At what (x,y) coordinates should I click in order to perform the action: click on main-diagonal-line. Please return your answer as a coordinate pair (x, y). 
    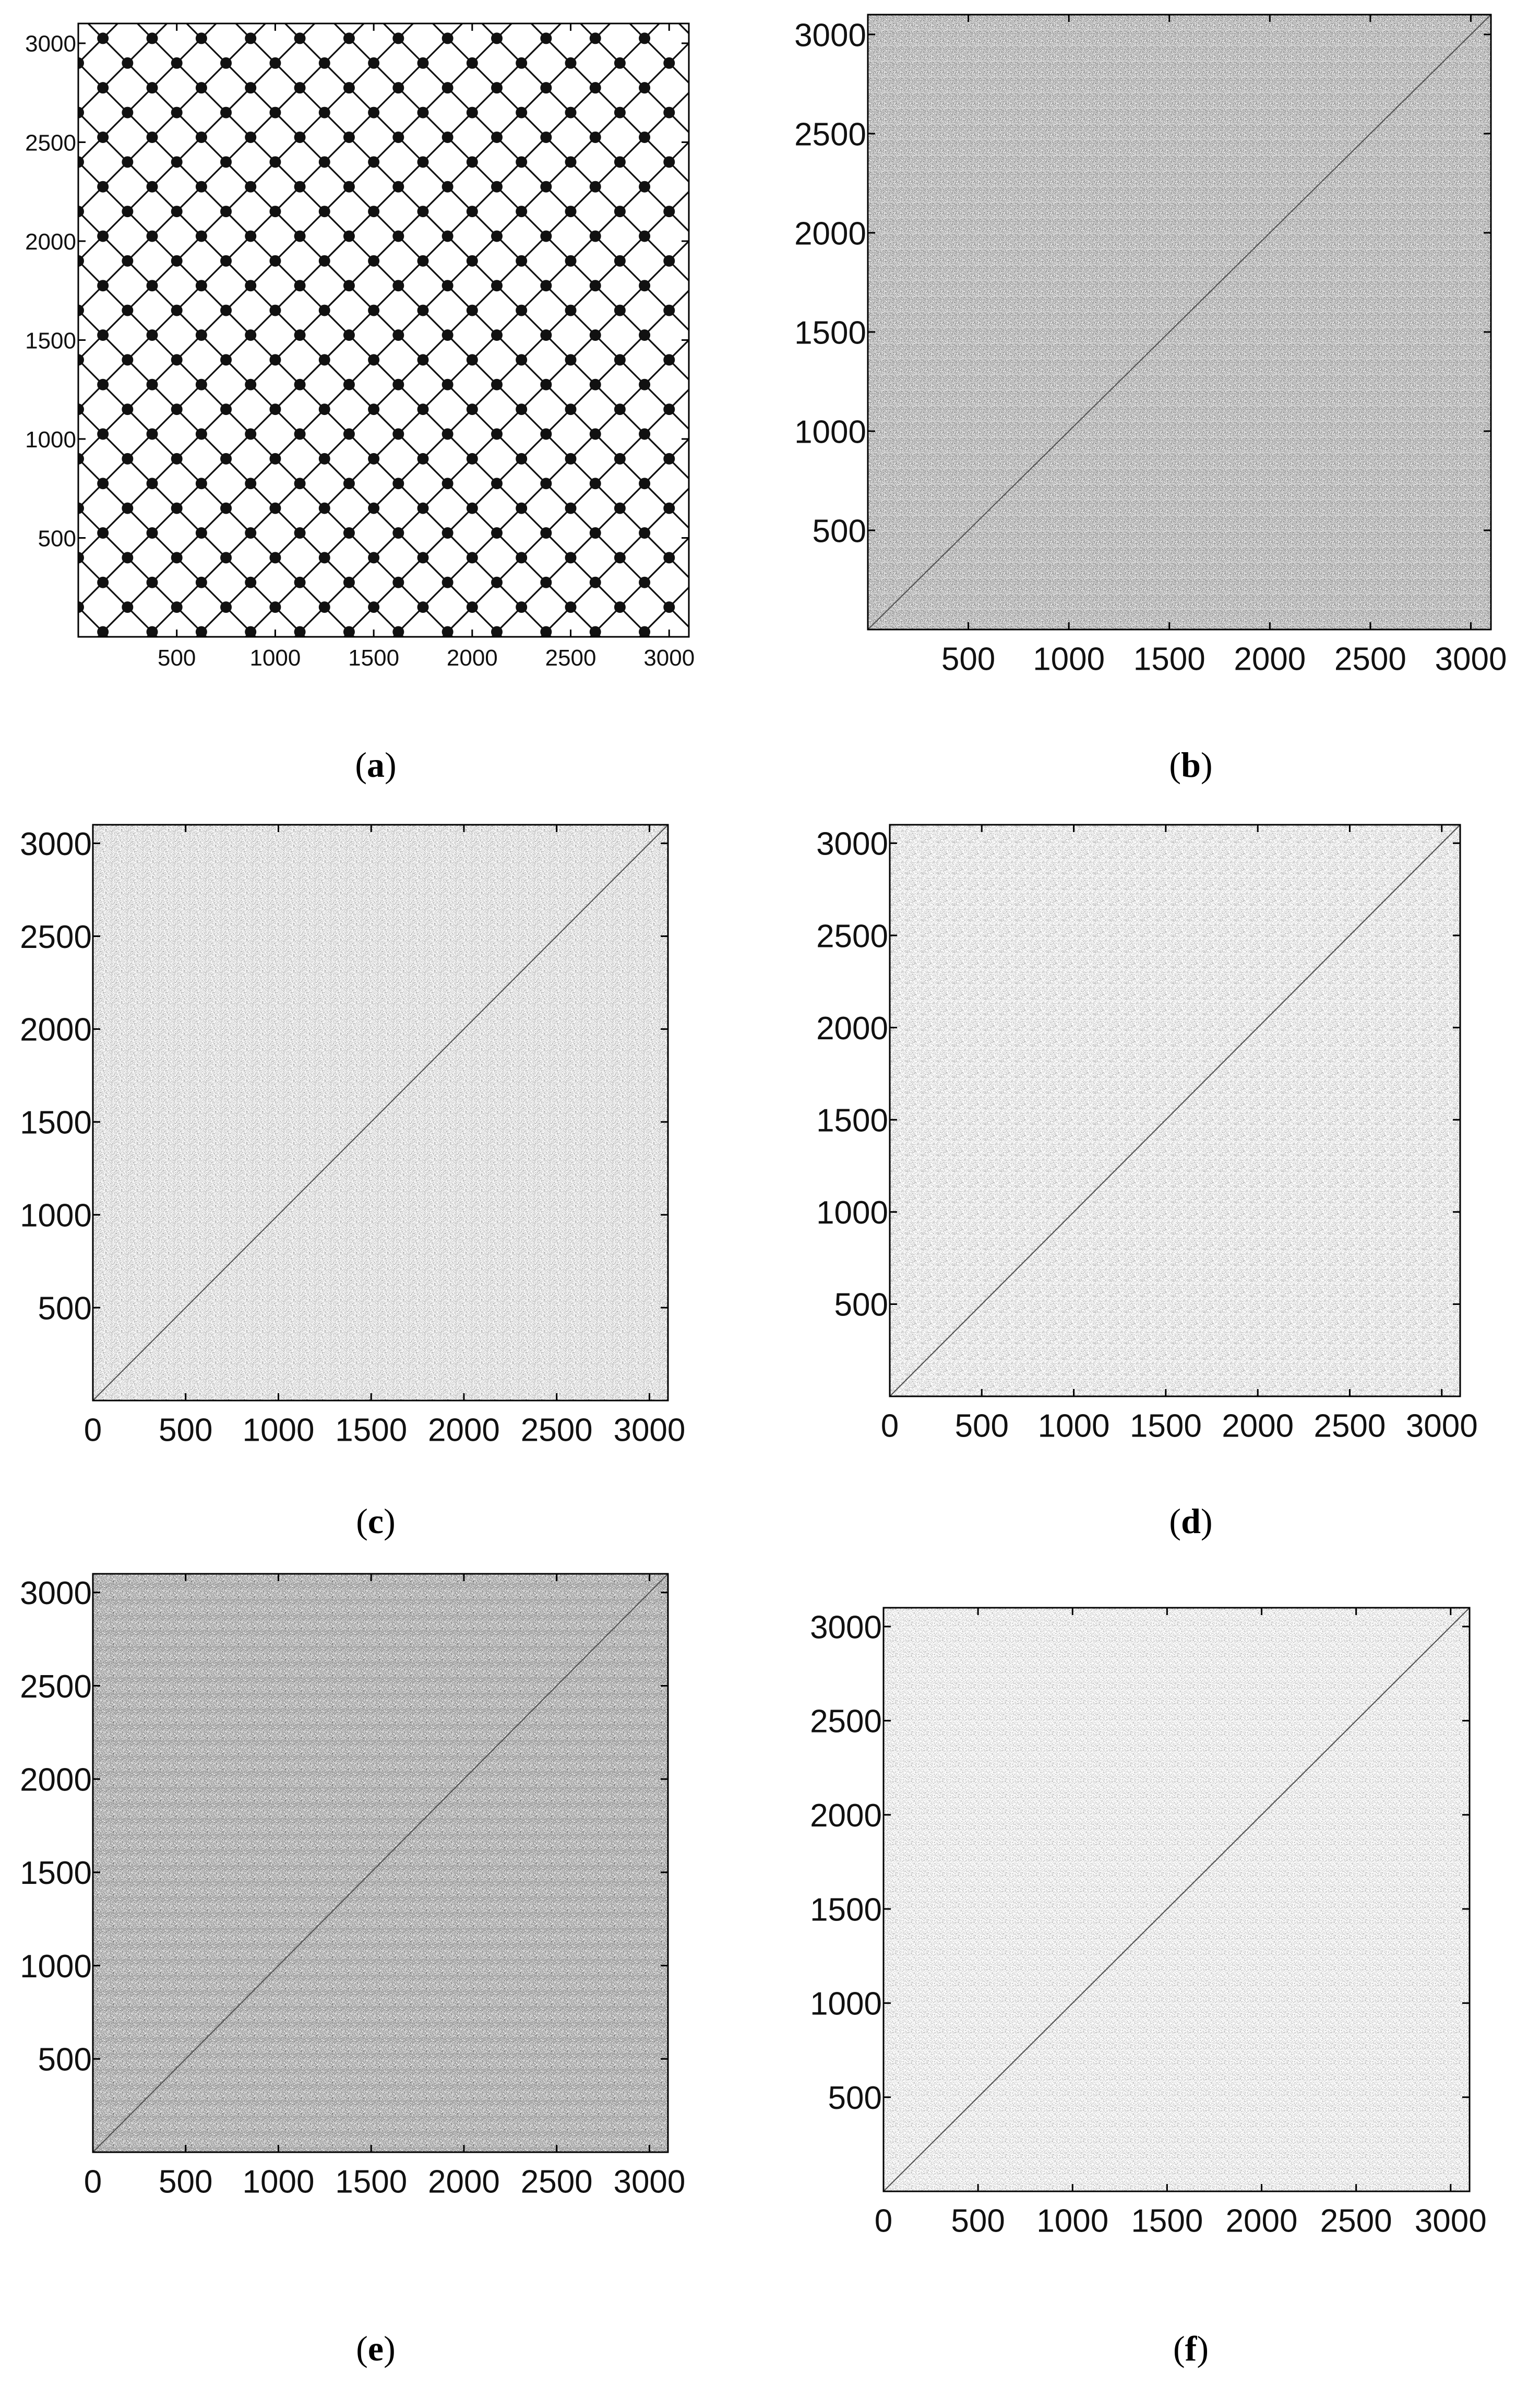
    Looking at the image, I should click on (1175, 1110).